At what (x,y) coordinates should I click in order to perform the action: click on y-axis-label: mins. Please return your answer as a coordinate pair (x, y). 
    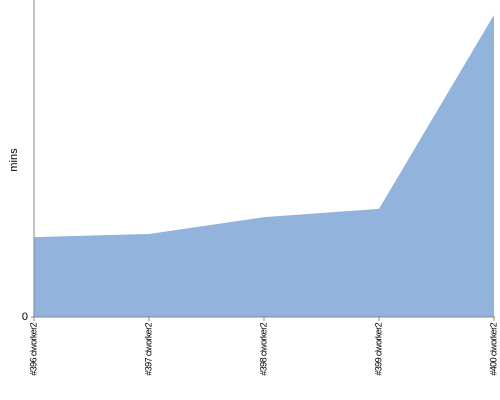
    Looking at the image, I should click on (14, 160).